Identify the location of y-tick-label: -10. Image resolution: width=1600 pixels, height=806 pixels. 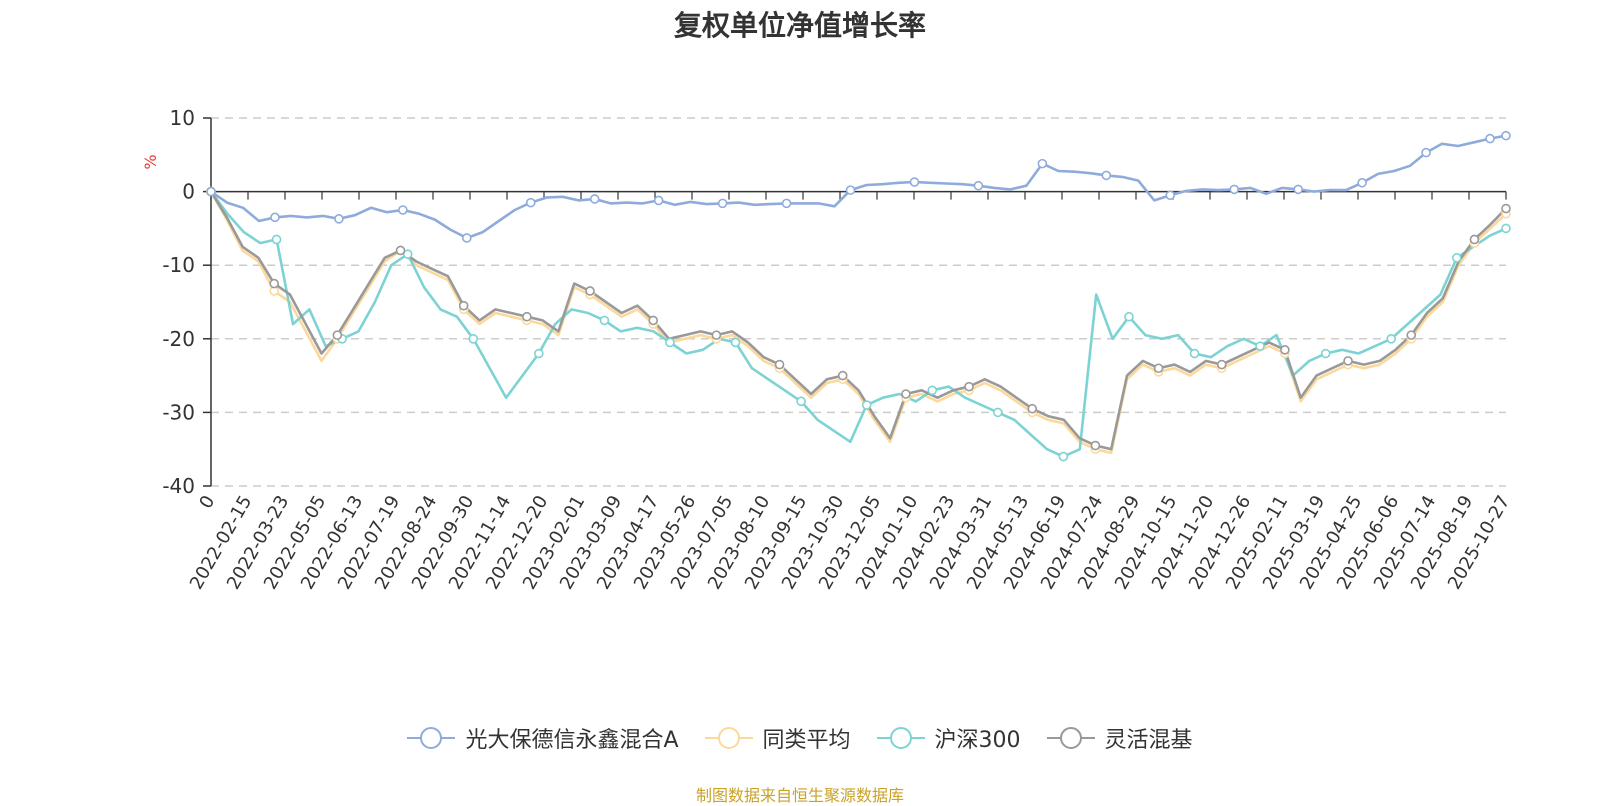
(178, 265).